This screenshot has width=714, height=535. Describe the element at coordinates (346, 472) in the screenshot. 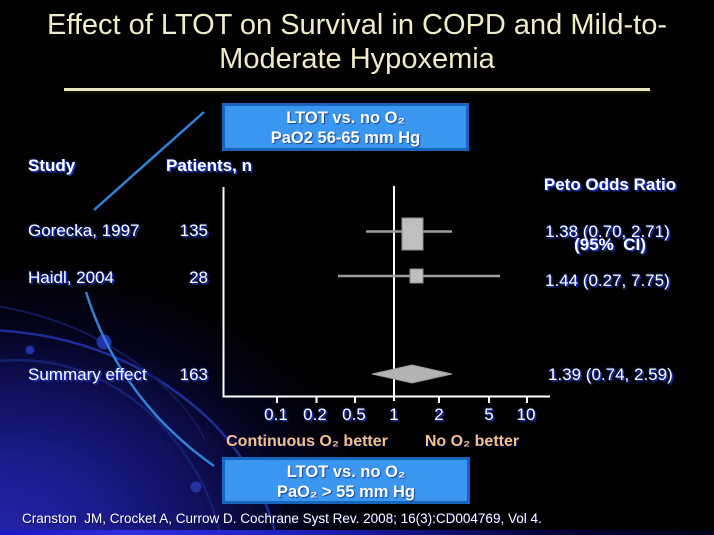

I see `bottom-callout-line1: LTOT vs. no O₂` at that location.